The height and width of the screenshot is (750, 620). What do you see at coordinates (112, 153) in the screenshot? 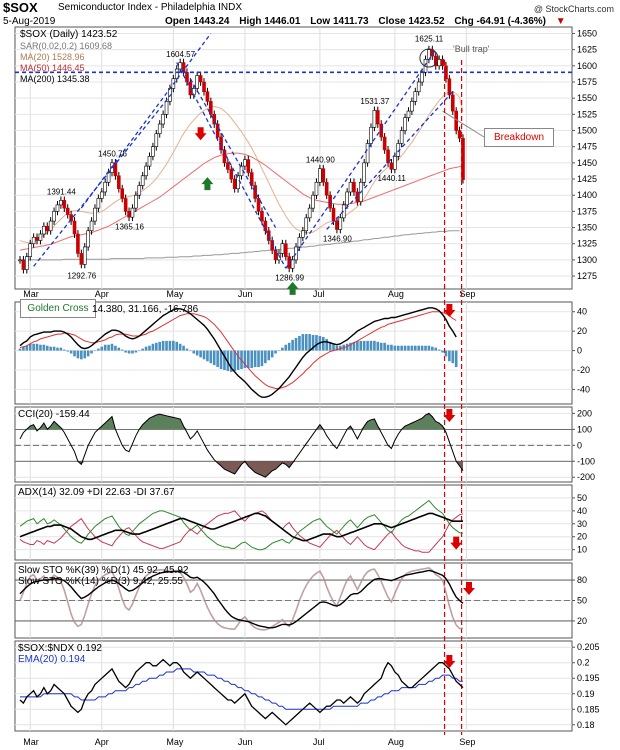
I see `price-label: 1450.76` at bounding box center [112, 153].